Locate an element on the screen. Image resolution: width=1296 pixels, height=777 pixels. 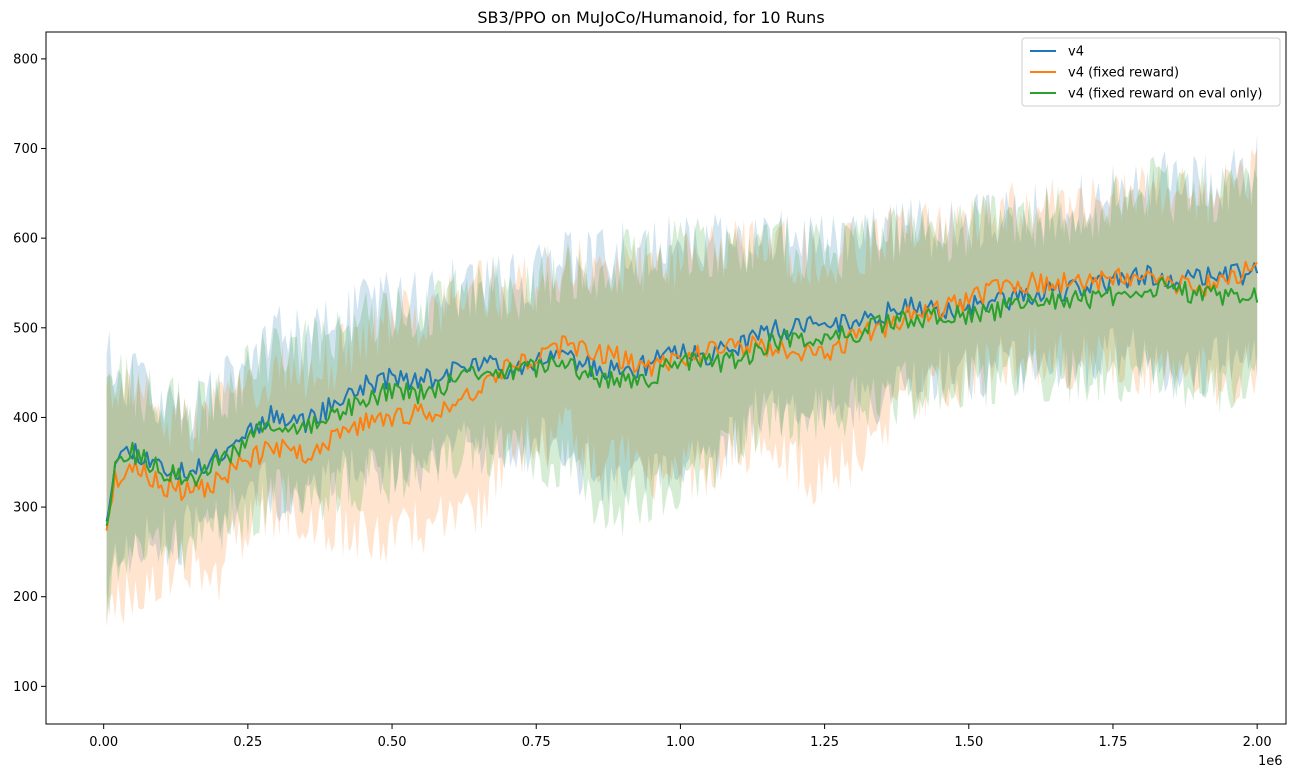
y-tick-label: 800 is located at coordinates (25, 59).